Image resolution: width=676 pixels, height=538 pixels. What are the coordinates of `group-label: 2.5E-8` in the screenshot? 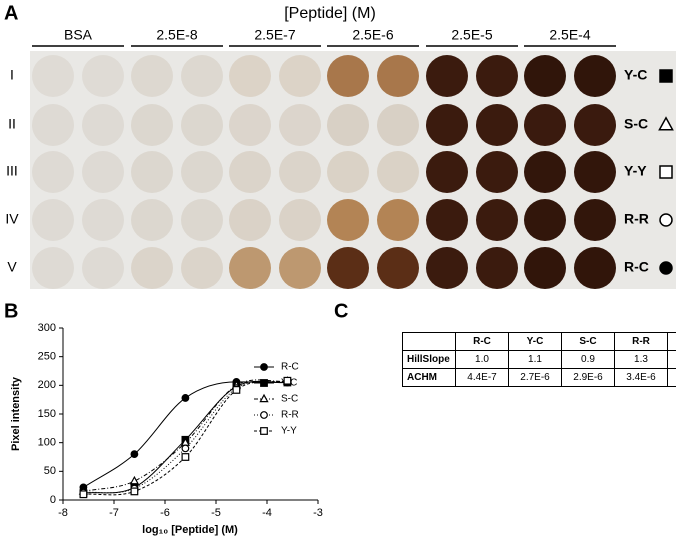 It's located at (176, 35).